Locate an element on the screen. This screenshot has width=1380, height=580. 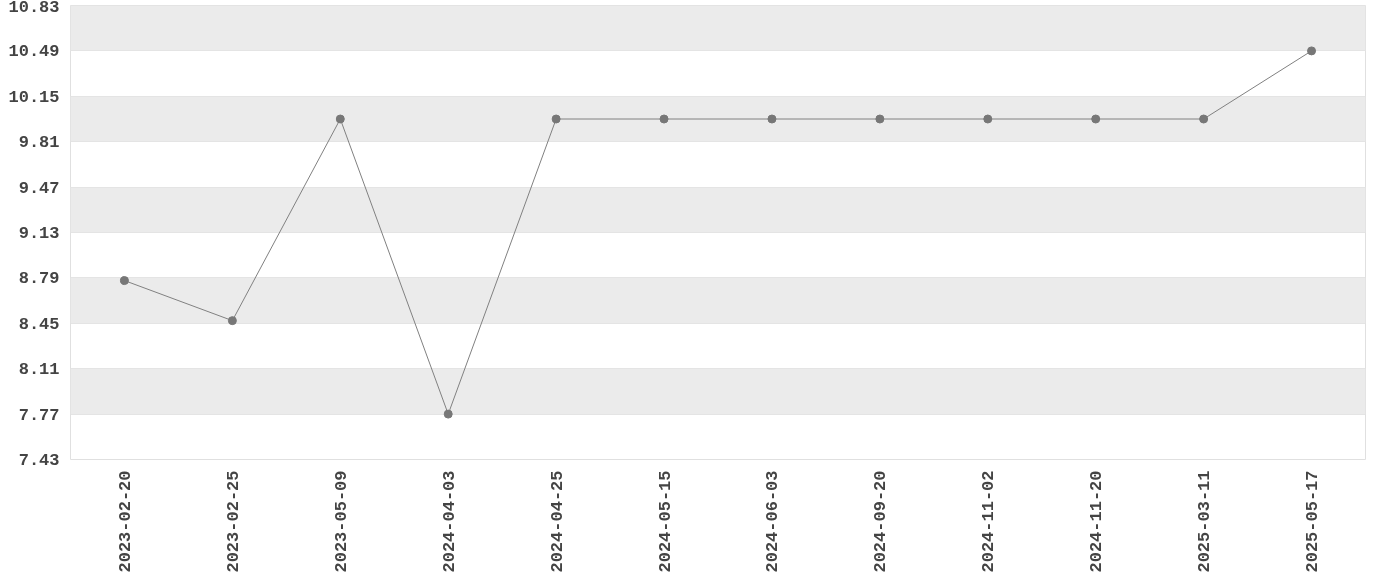
y-tick-label: 8.11 is located at coordinates (39, 370).